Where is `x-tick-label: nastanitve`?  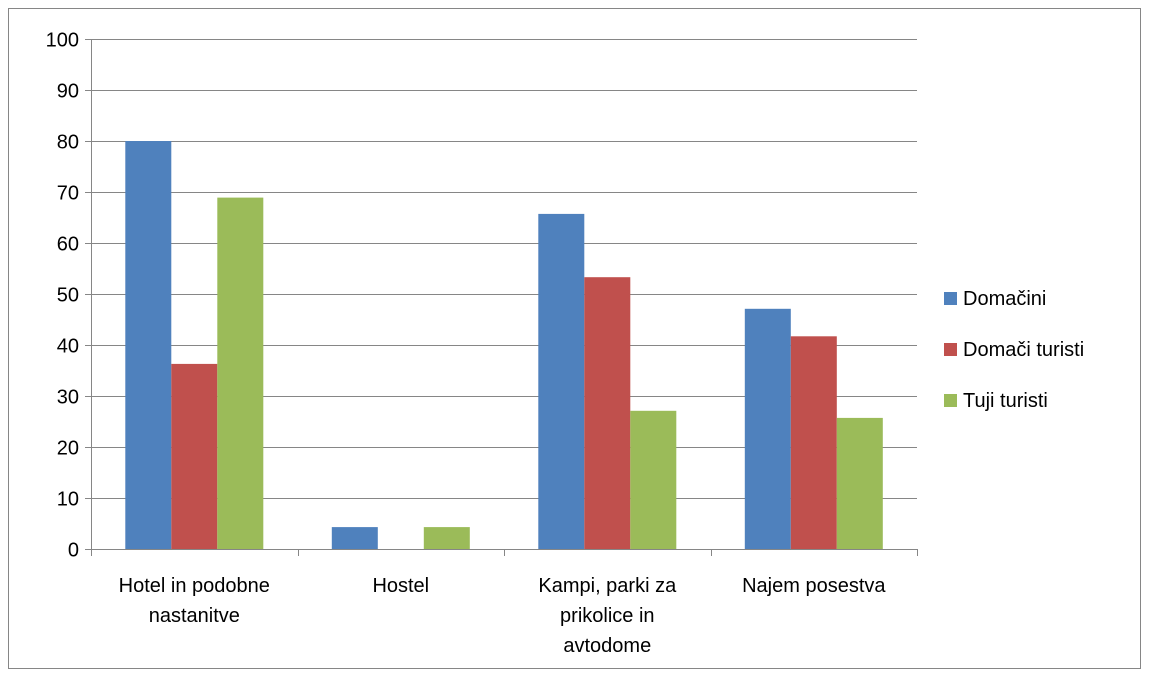
x-tick-label: nastanitve is located at coordinates (194, 616).